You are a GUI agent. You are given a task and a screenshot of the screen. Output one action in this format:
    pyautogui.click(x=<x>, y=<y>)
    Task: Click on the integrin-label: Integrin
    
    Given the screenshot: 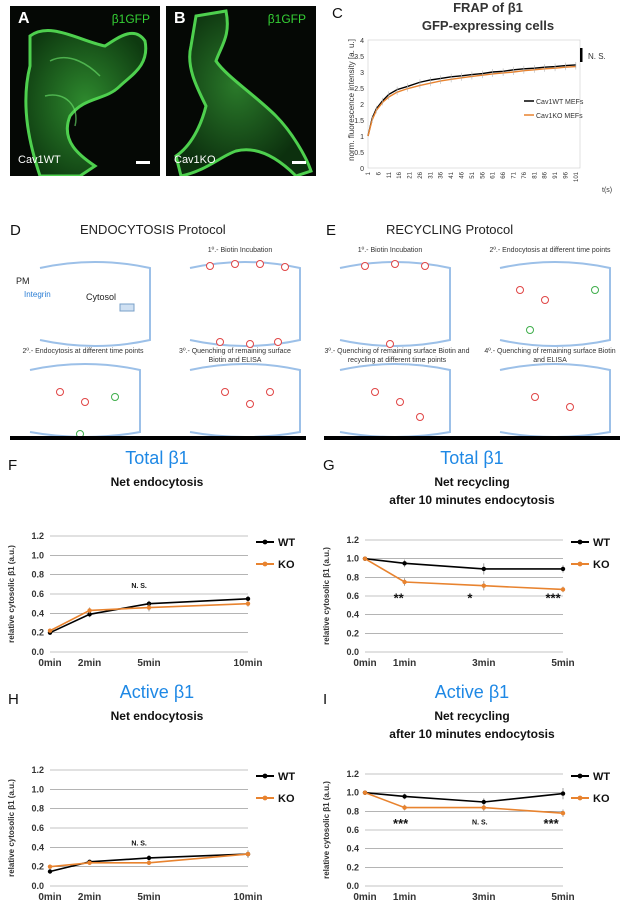 What is the action you would take?
    pyautogui.click(x=37, y=294)
    